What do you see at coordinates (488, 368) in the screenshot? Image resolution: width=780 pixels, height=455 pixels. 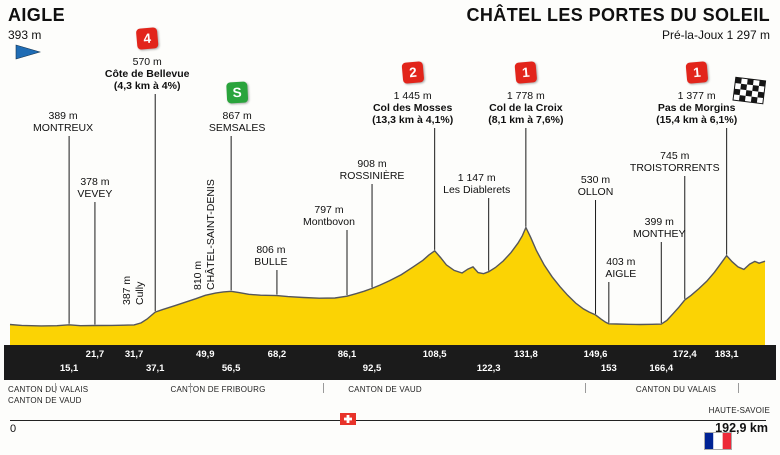 I see `distance-marker: 122,3` at bounding box center [488, 368].